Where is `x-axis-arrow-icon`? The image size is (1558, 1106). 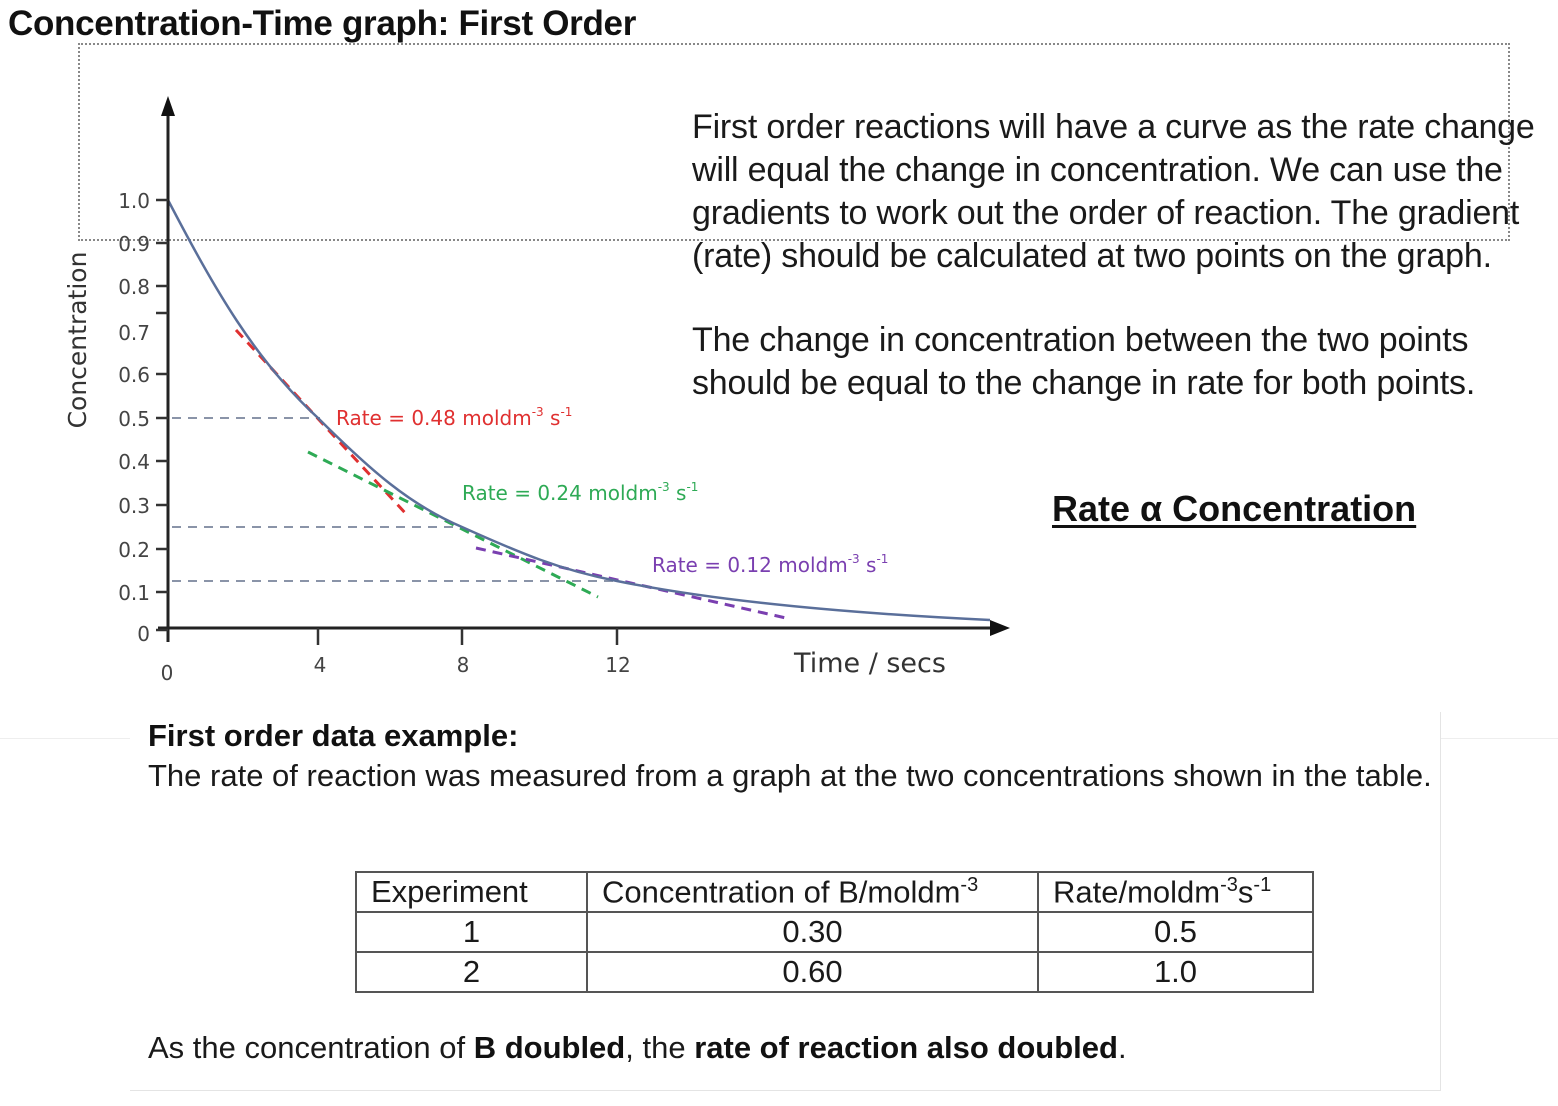 x-axis-arrow-icon is located at coordinates (1000, 628).